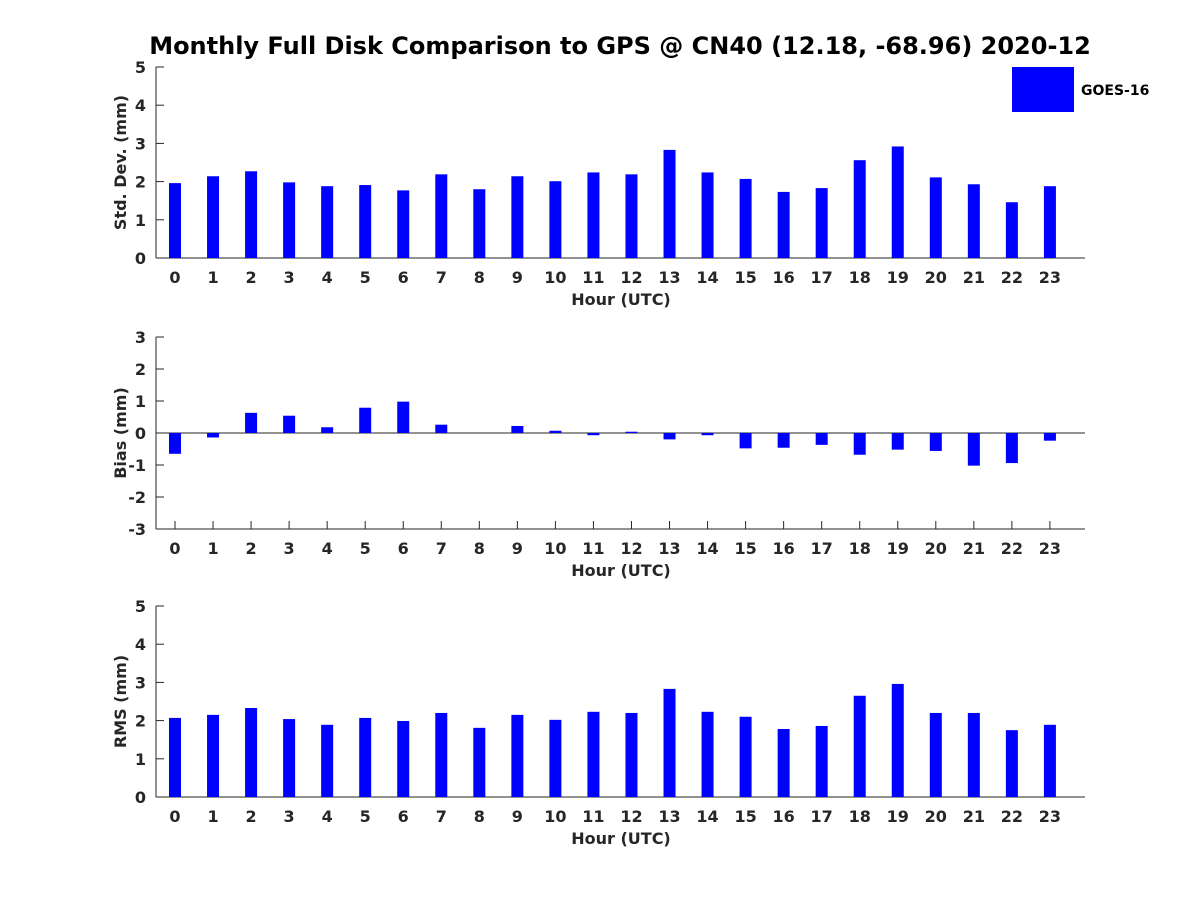 Image resolution: width=1200 pixels, height=900 pixels. What do you see at coordinates (403, 277) in the screenshot?
I see `x-tick-label: 6` at bounding box center [403, 277].